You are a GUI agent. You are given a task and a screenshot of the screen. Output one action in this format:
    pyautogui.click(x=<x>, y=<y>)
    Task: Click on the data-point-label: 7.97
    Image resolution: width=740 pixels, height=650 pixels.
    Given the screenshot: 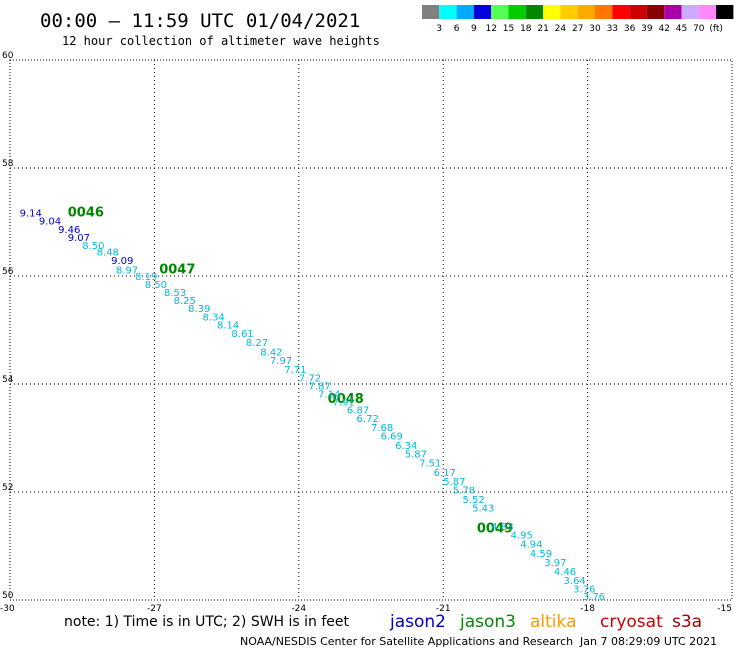 What is the action you would take?
    pyautogui.click(x=281, y=361)
    